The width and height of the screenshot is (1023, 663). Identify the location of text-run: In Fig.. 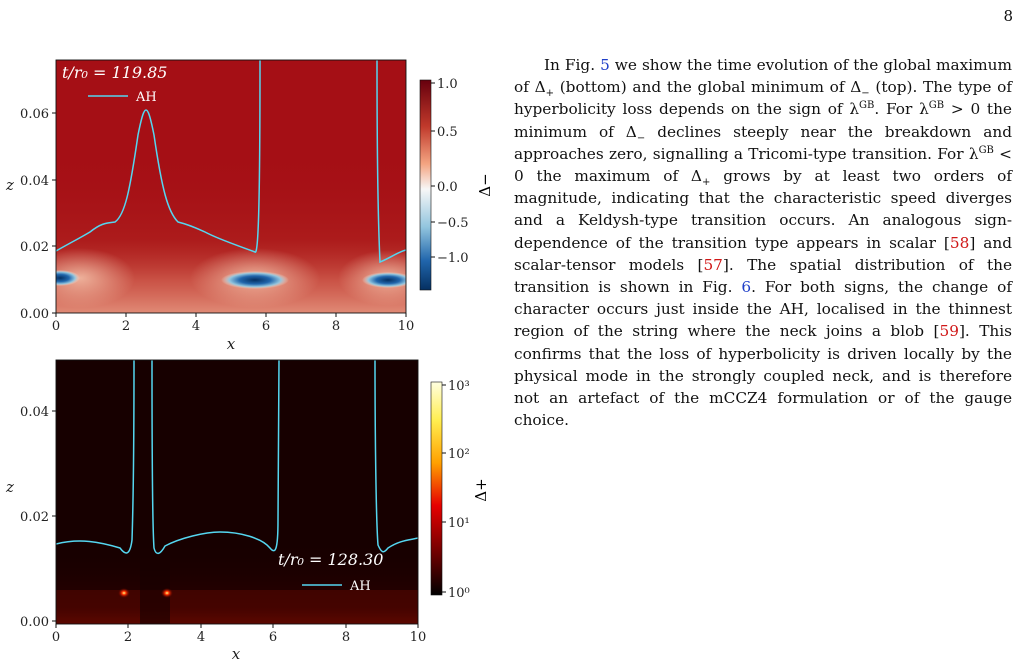
(572, 65).